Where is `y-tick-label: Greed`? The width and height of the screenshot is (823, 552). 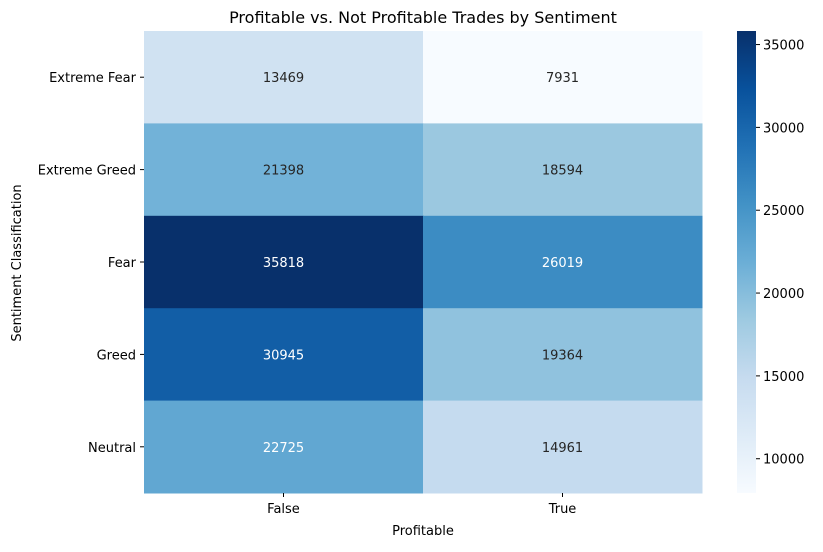 y-tick-label: Greed is located at coordinates (116, 355).